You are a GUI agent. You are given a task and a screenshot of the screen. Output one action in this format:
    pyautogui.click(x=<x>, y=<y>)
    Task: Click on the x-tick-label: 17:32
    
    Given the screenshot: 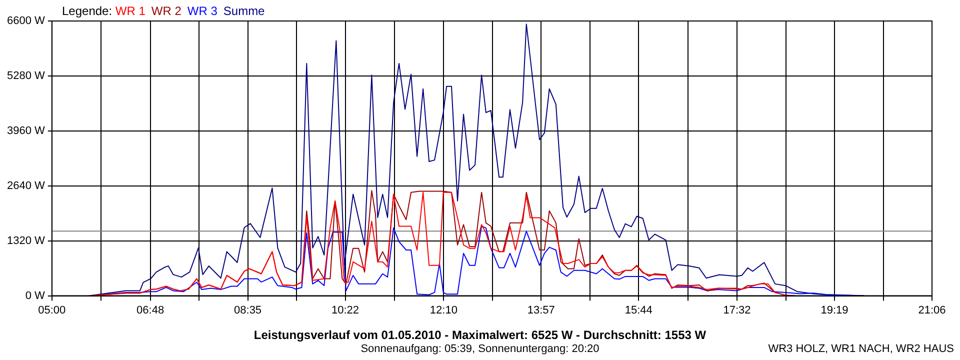 What is the action you would take?
    pyautogui.click(x=737, y=310)
    